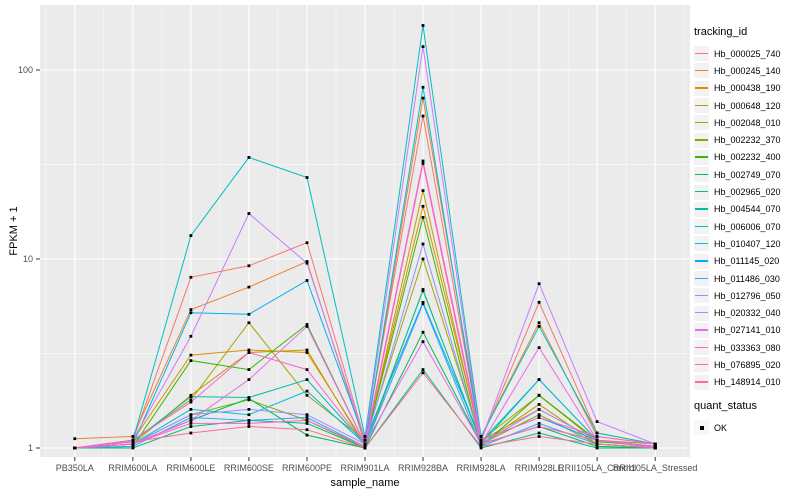 Image resolution: width=800 pixels, height=500 pixels. Describe the element at coordinates (747, 312) in the screenshot. I see `legend-item: Hb_020332_040` at that location.